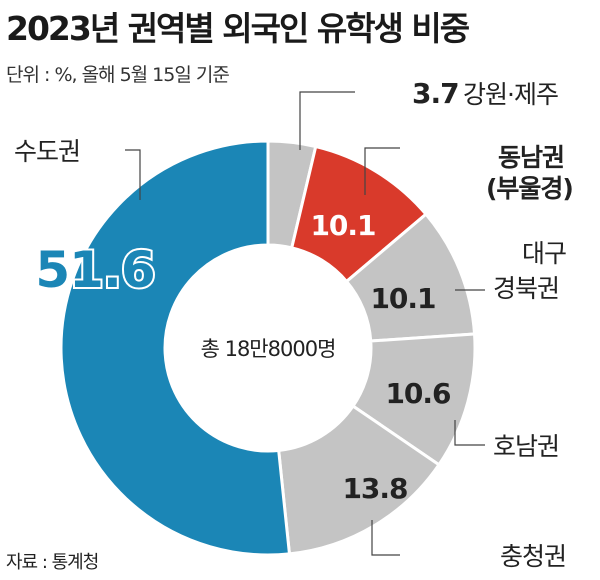 The width and height of the screenshot is (600, 580). I want to click on center-label: 총 18만8000명, so click(268, 349).